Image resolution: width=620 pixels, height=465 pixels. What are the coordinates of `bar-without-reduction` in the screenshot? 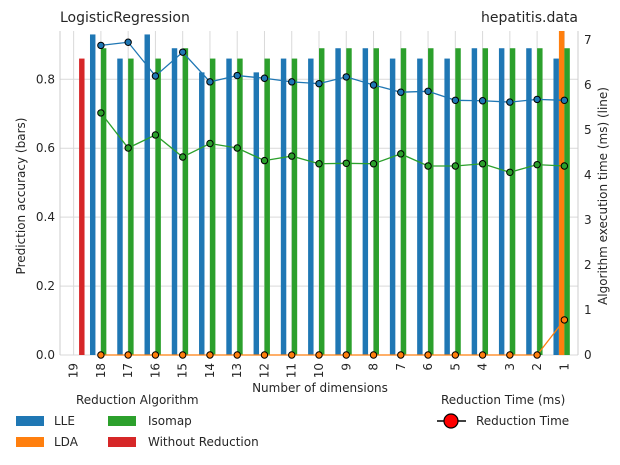 It's located at (82, 207).